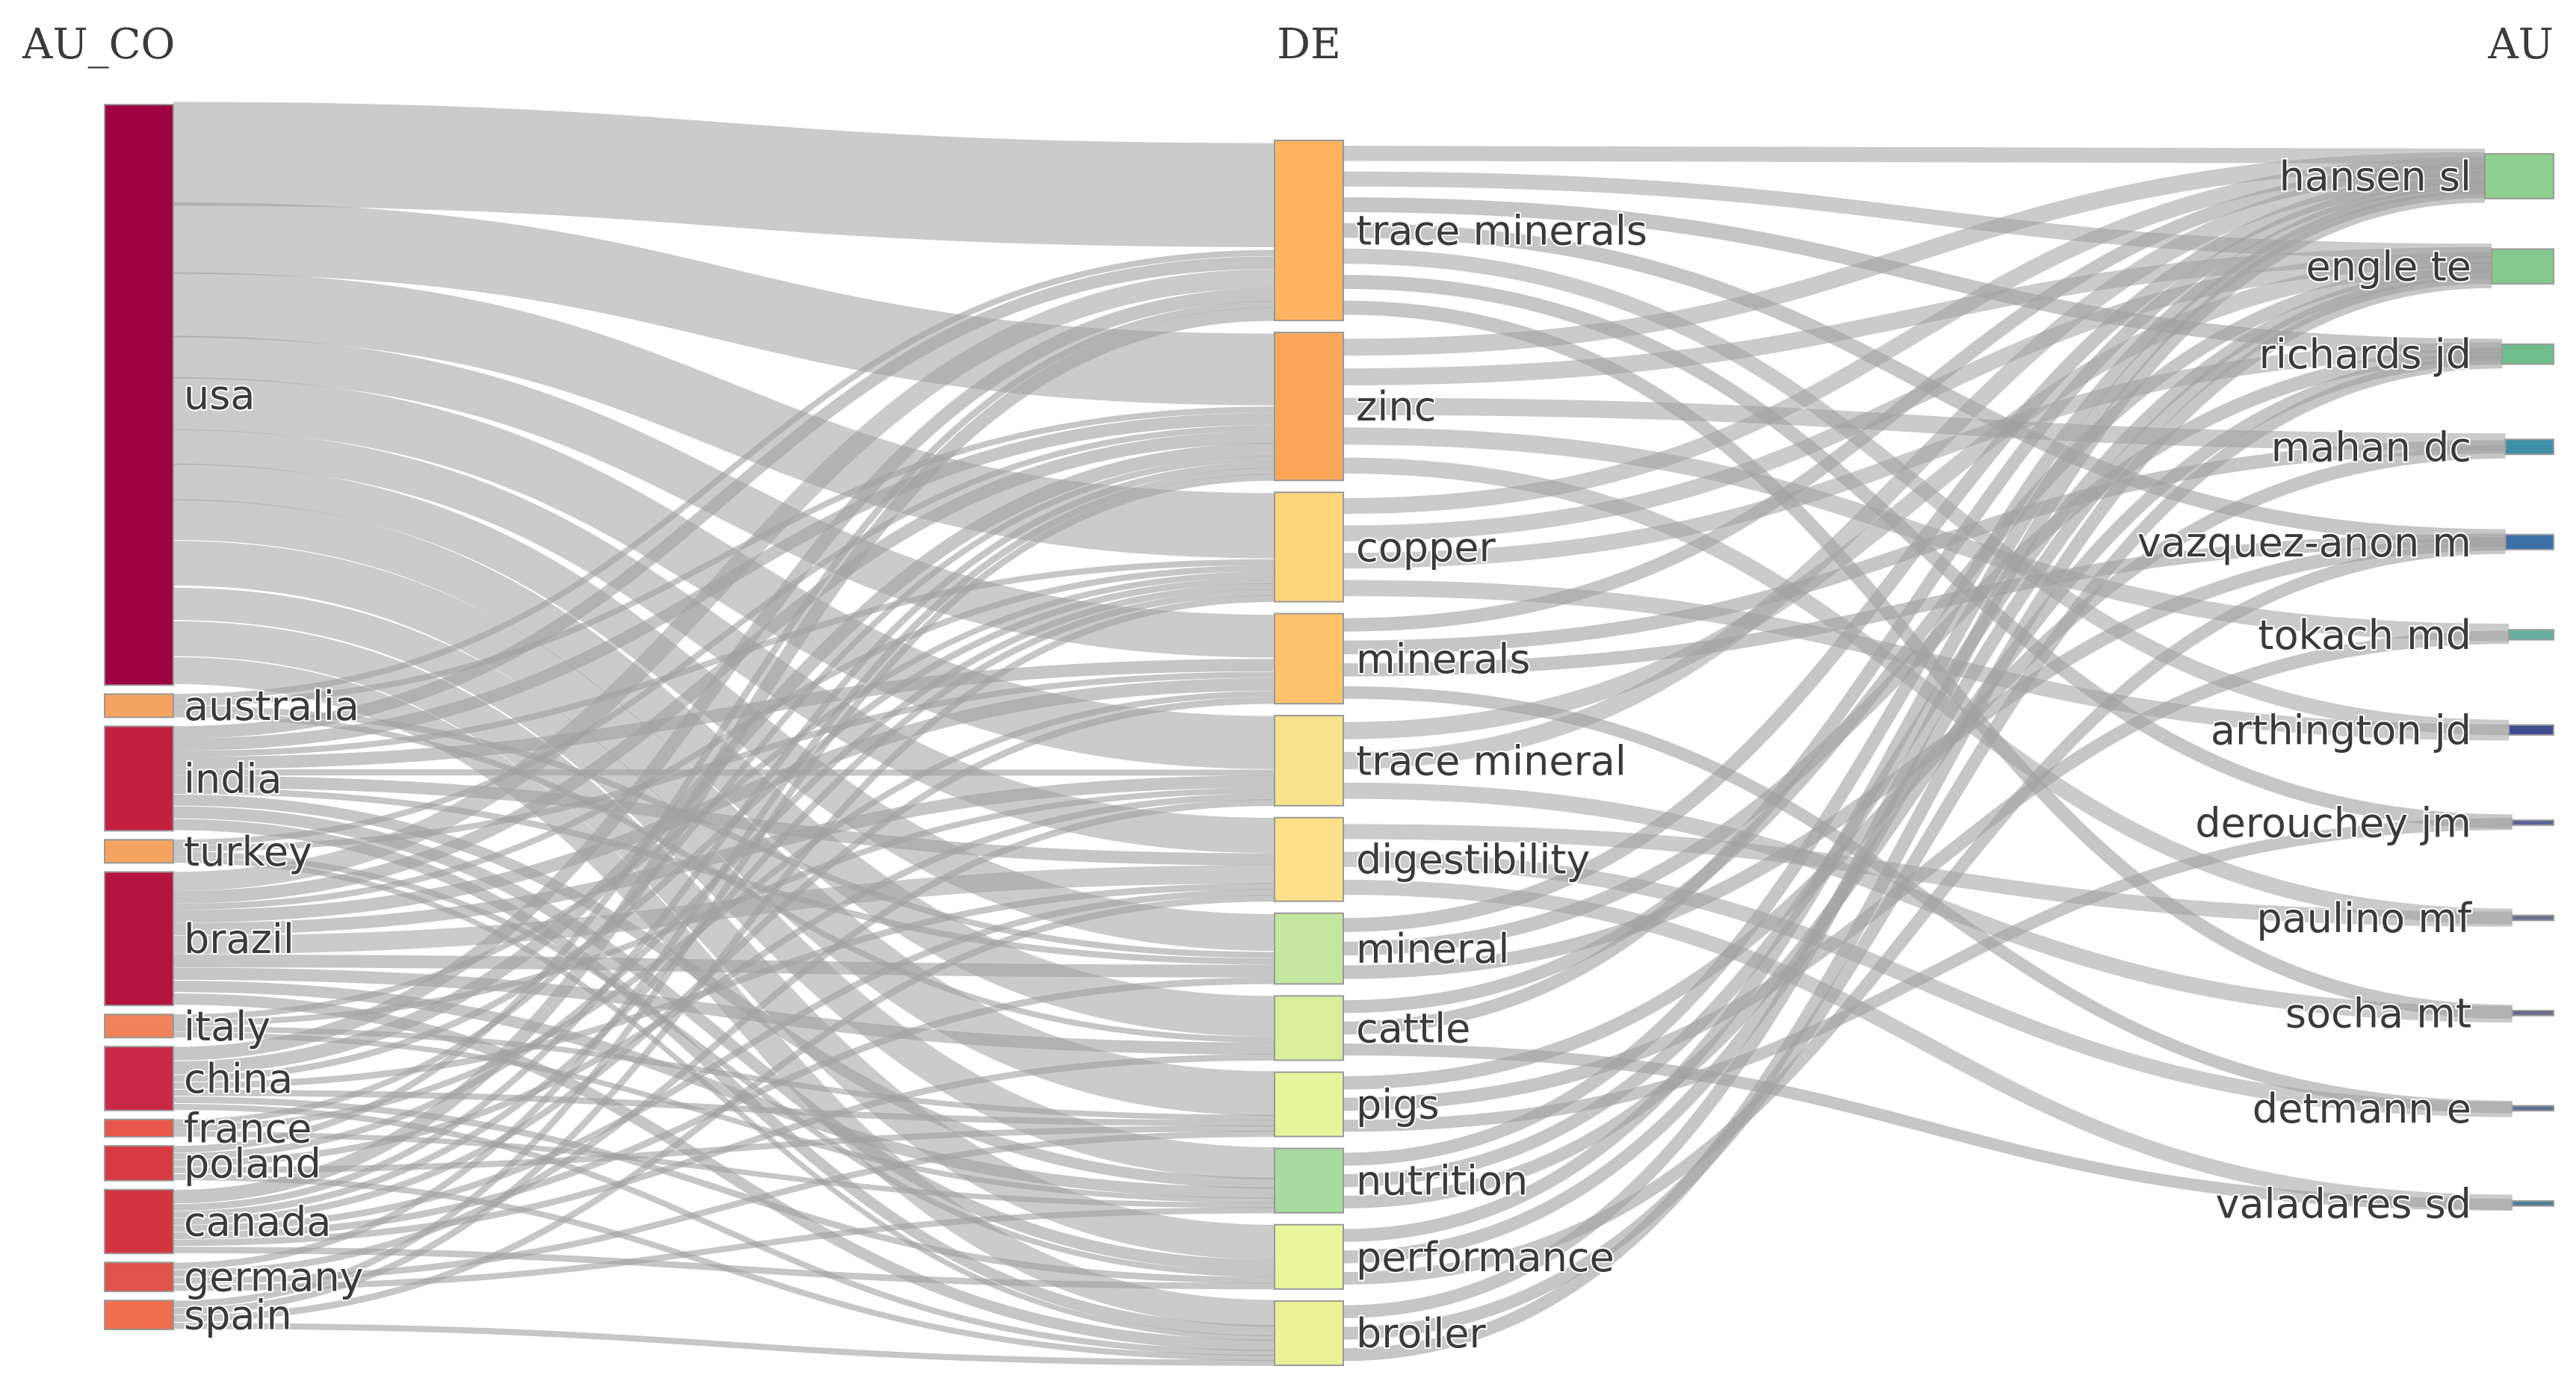 This screenshot has width=2576, height=1378. What do you see at coordinates (724, 556) in the screenshot?
I see `link-australia-to-zinc` at bounding box center [724, 556].